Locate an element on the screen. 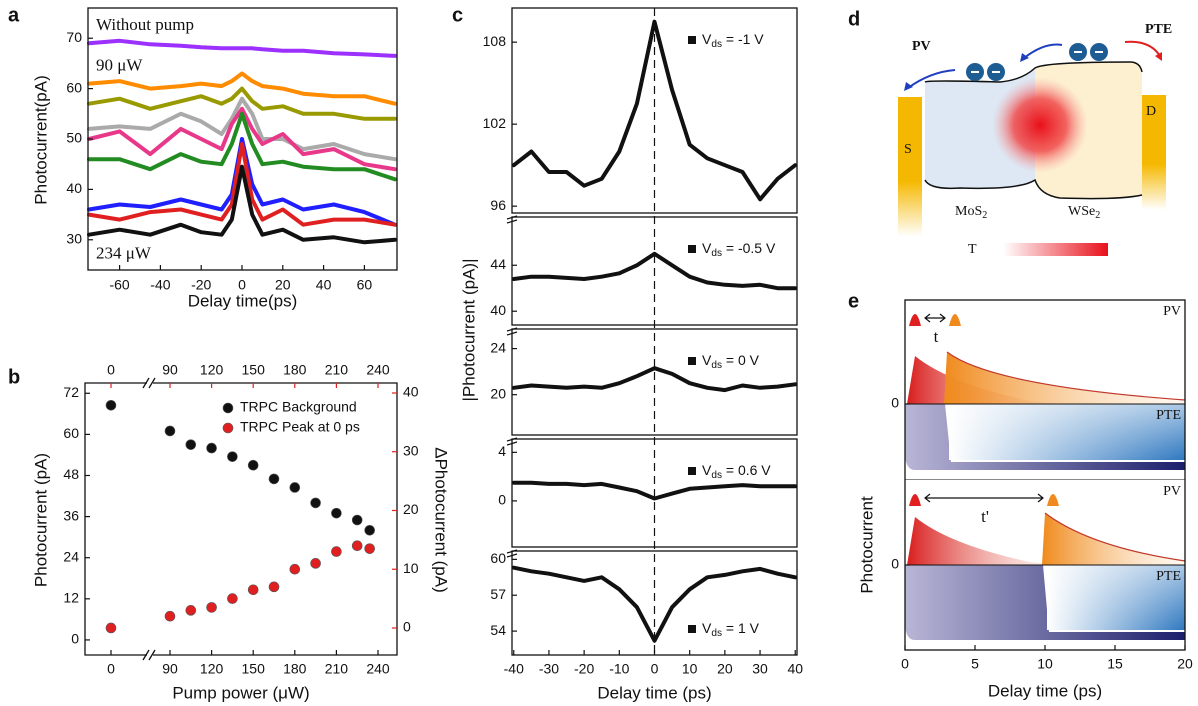  y-tick-label: 96 is located at coordinates (498, 205).